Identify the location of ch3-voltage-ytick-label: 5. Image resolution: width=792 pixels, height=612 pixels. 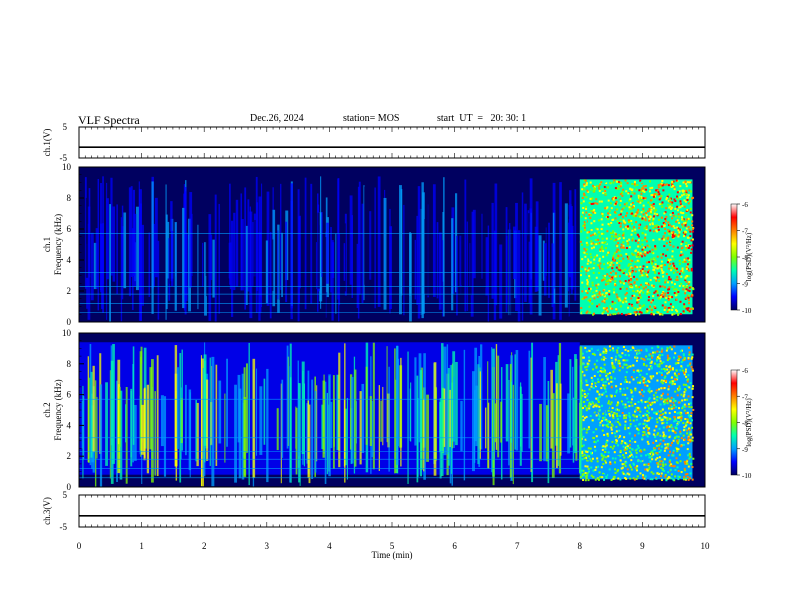
(65, 495).